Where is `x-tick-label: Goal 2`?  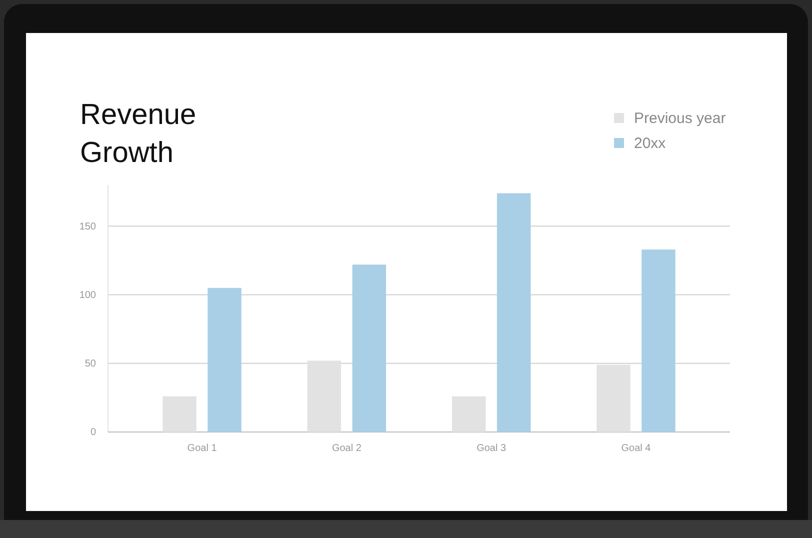
x-tick-label: Goal 2 is located at coordinates (347, 448).